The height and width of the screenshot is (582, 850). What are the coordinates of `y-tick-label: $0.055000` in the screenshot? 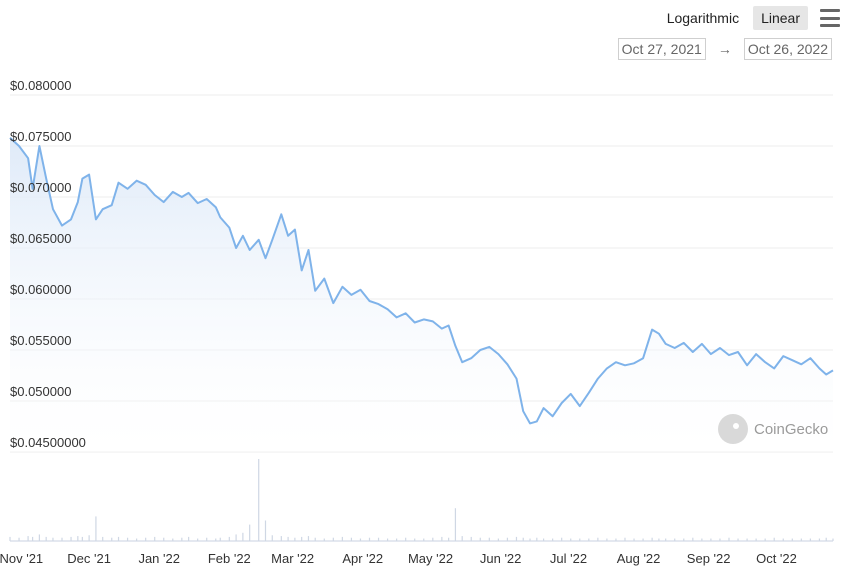 It's located at (40, 340).